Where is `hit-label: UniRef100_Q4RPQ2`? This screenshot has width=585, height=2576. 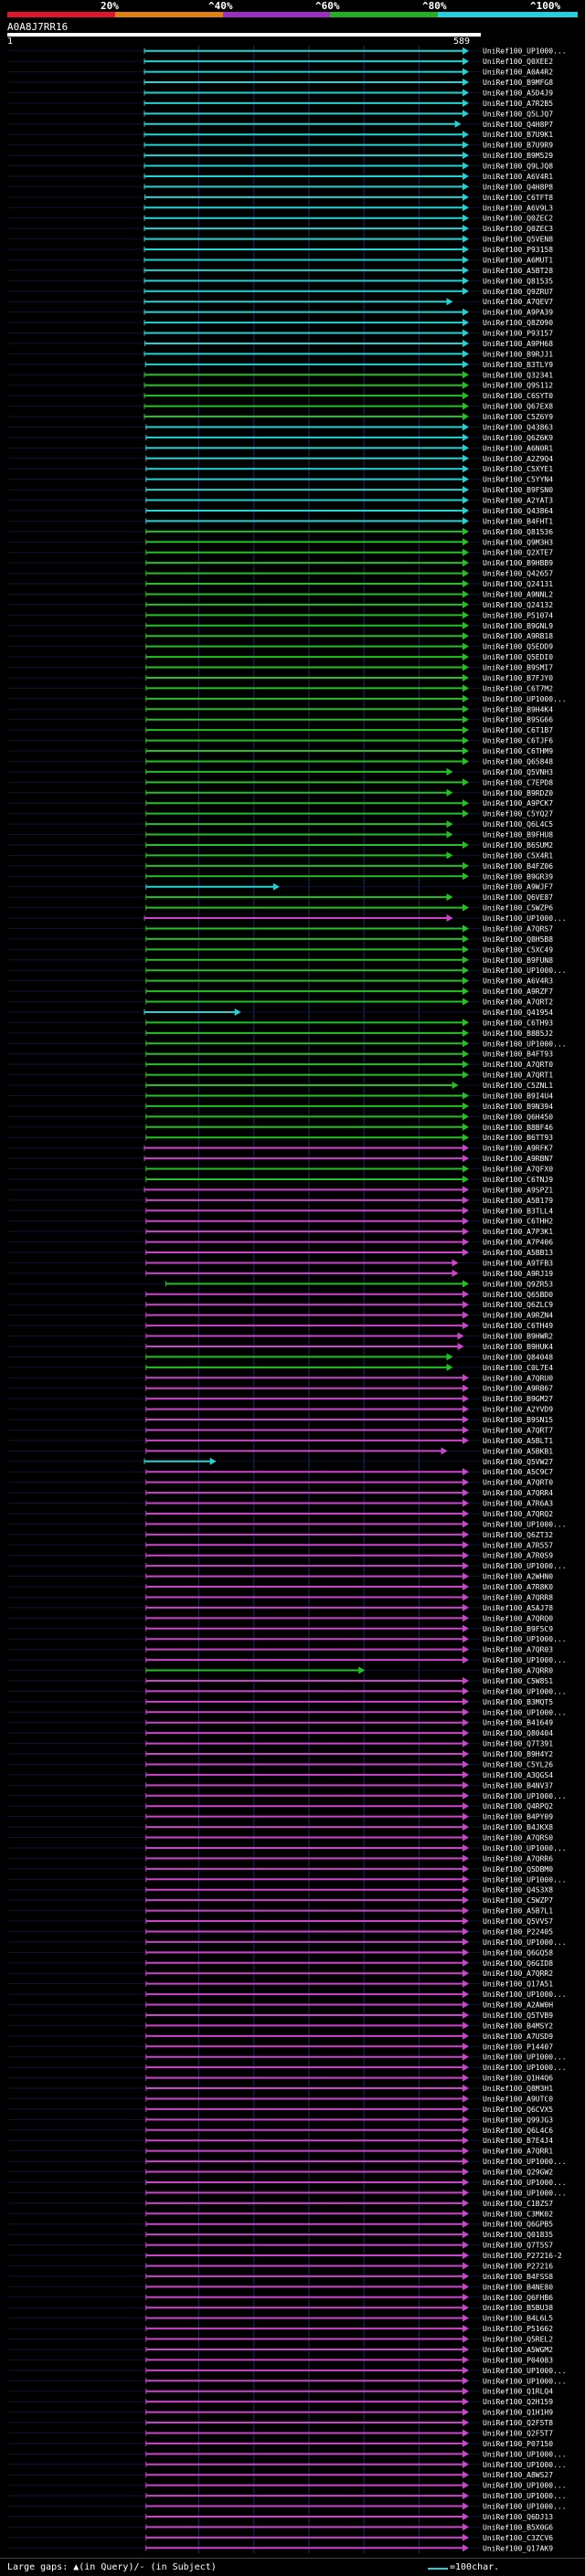
hit-label: UniRef100_Q4RPQ2 is located at coordinates (518, 1806).